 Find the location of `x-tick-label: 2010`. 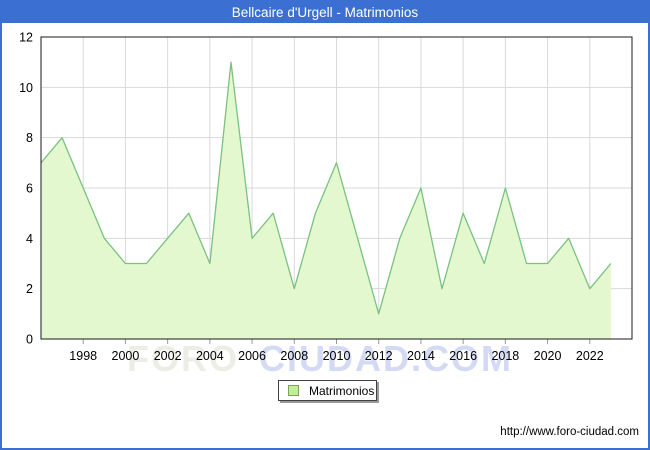

x-tick-label: 2010 is located at coordinates (337, 356).